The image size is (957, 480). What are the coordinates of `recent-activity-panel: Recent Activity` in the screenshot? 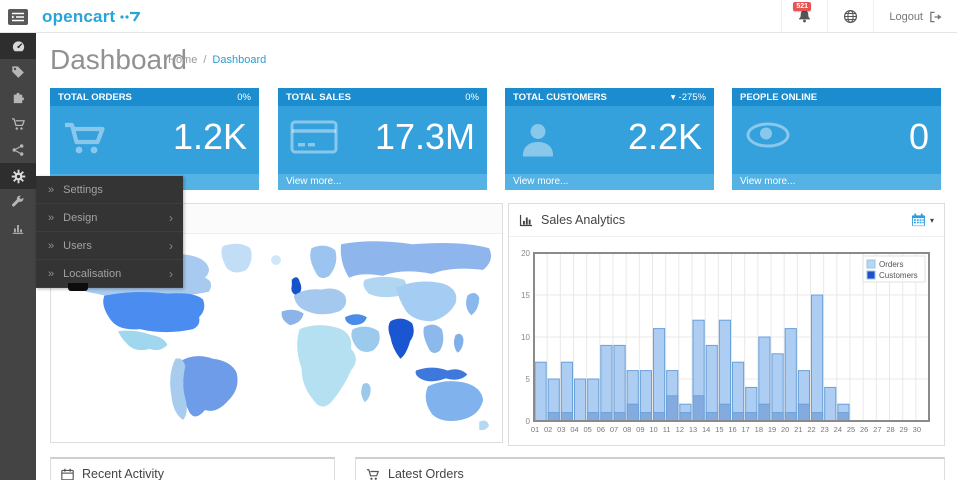 It's located at (192, 468).